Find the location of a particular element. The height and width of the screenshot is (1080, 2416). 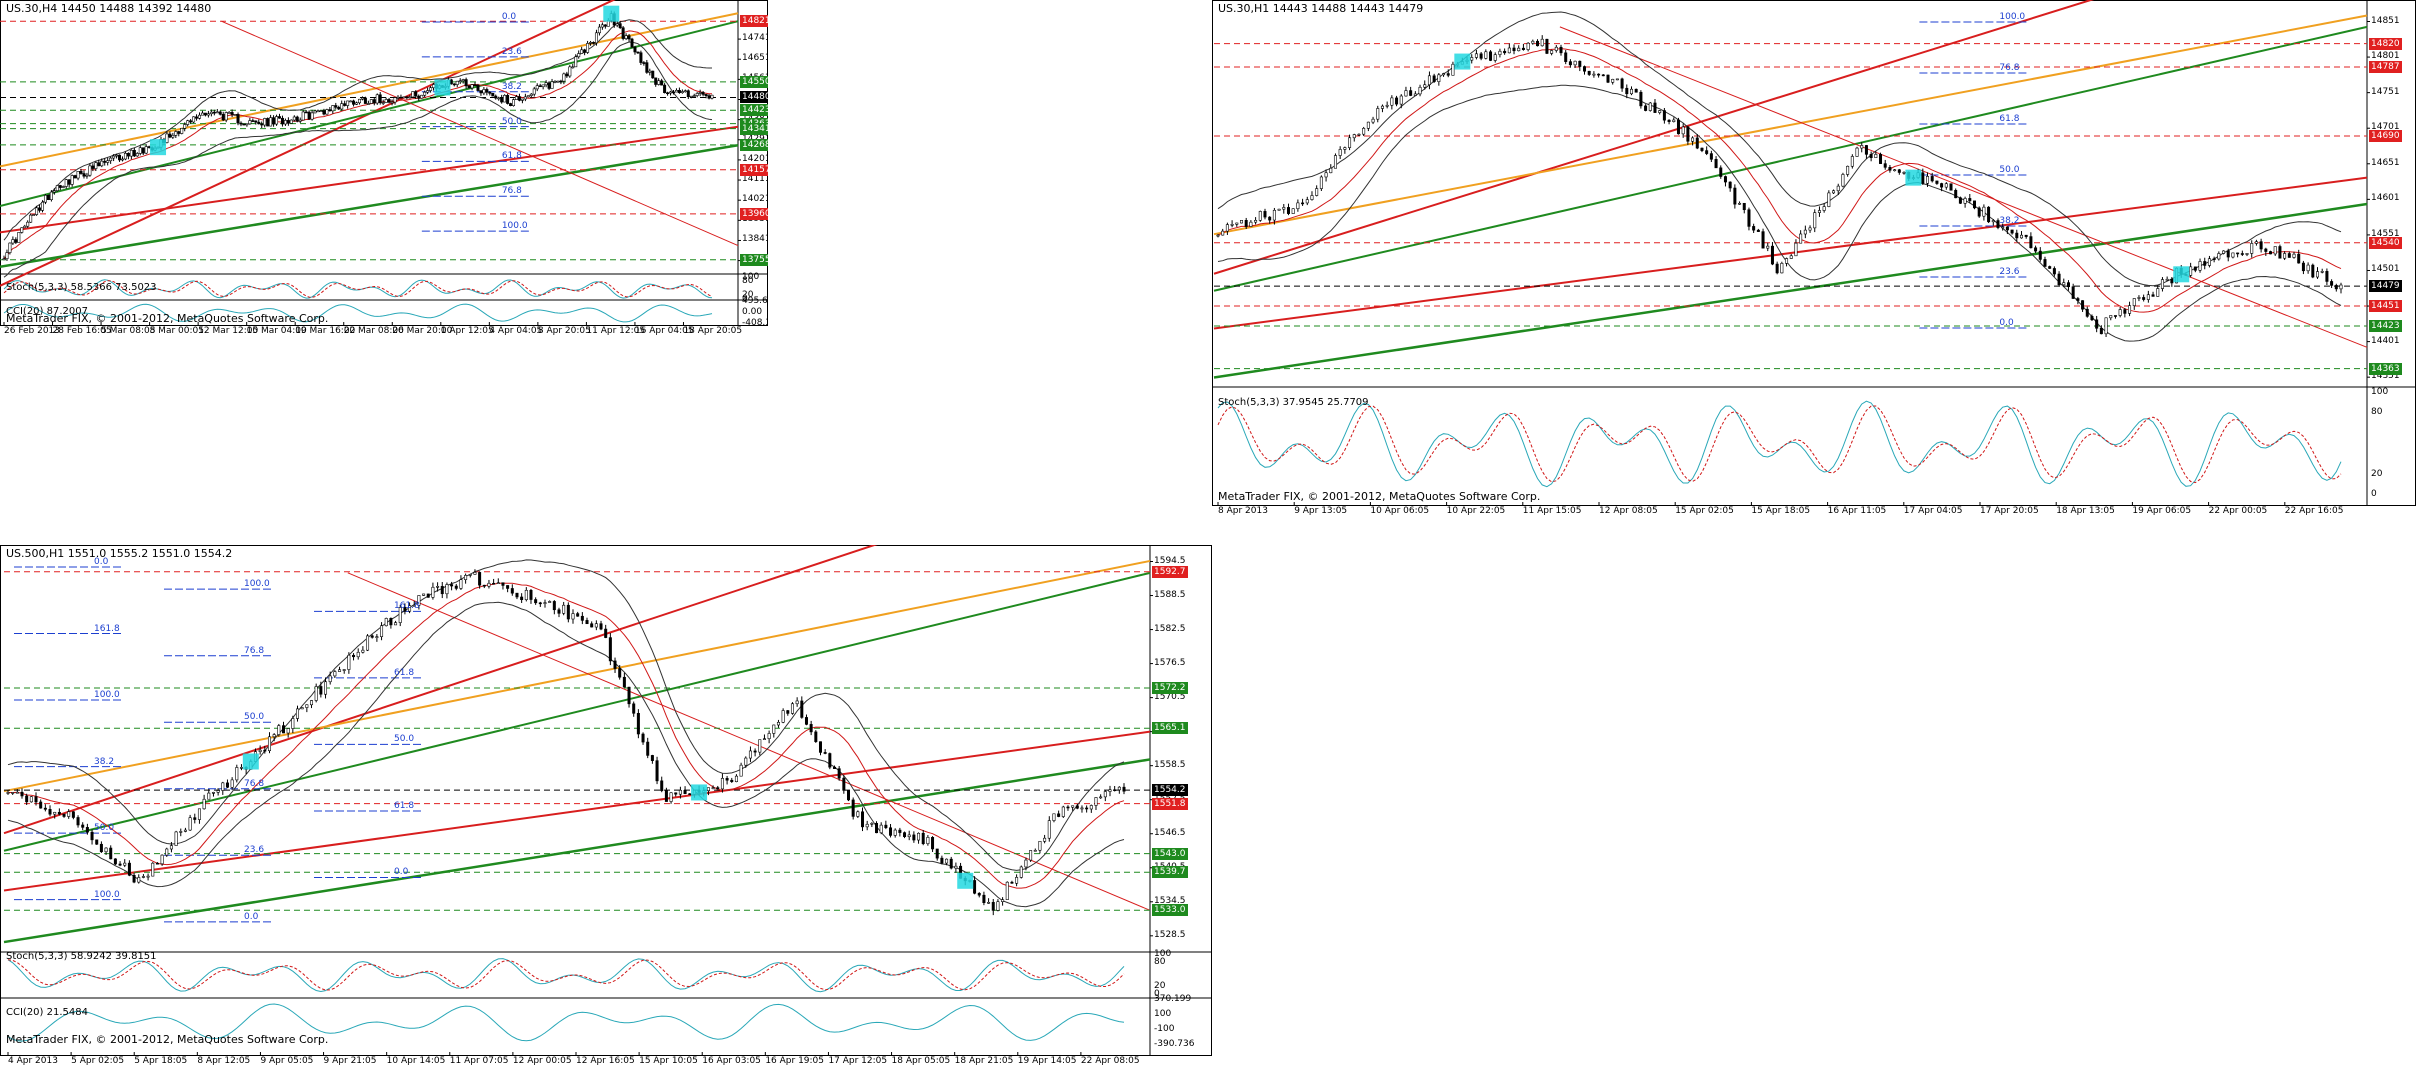

x-tick-label: 11 Apr 12:05 is located at coordinates (616, 330).